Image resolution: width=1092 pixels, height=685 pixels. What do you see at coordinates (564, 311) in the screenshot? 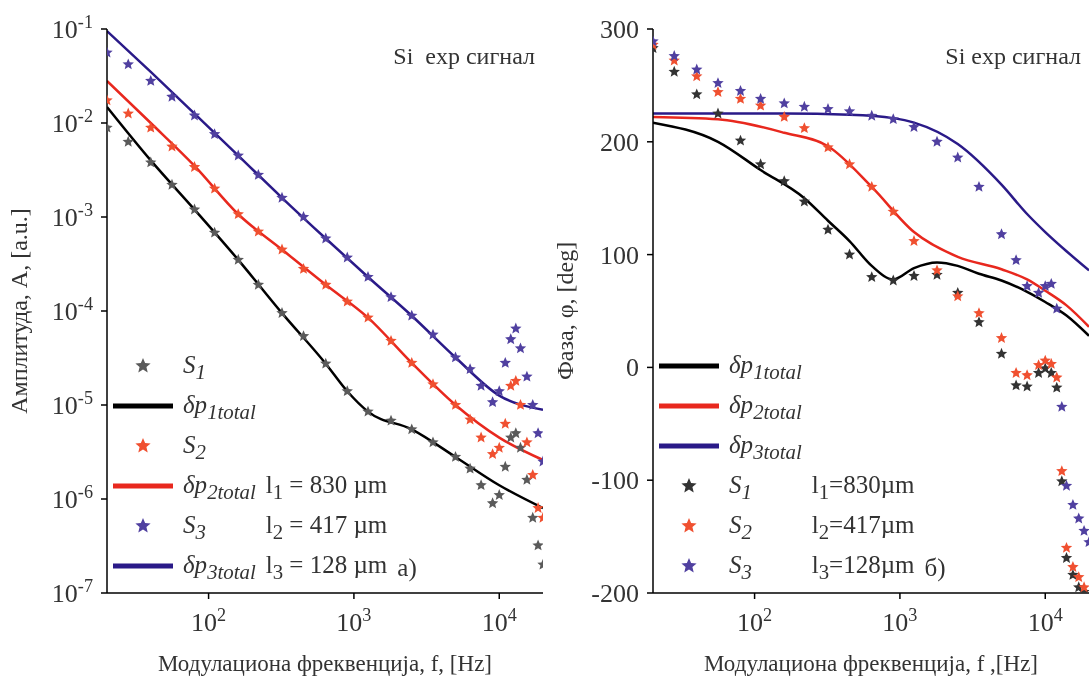
I see `y-axis-title: Фаза, φ, [deg]` at bounding box center [564, 311].